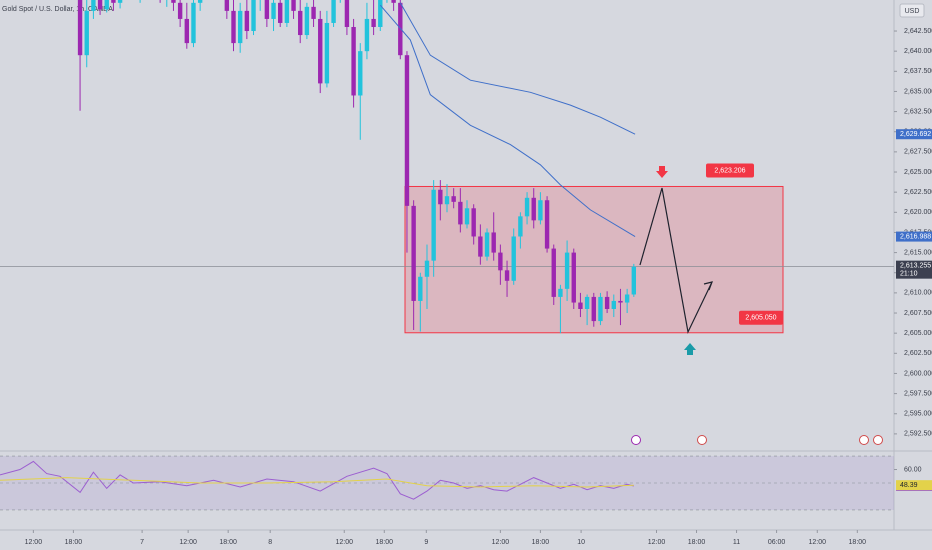 Image resolution: width=932 pixels, height=550 pixels. Describe the element at coordinates (909, 273) in the screenshot. I see `countdown-label: 21:10` at that location.